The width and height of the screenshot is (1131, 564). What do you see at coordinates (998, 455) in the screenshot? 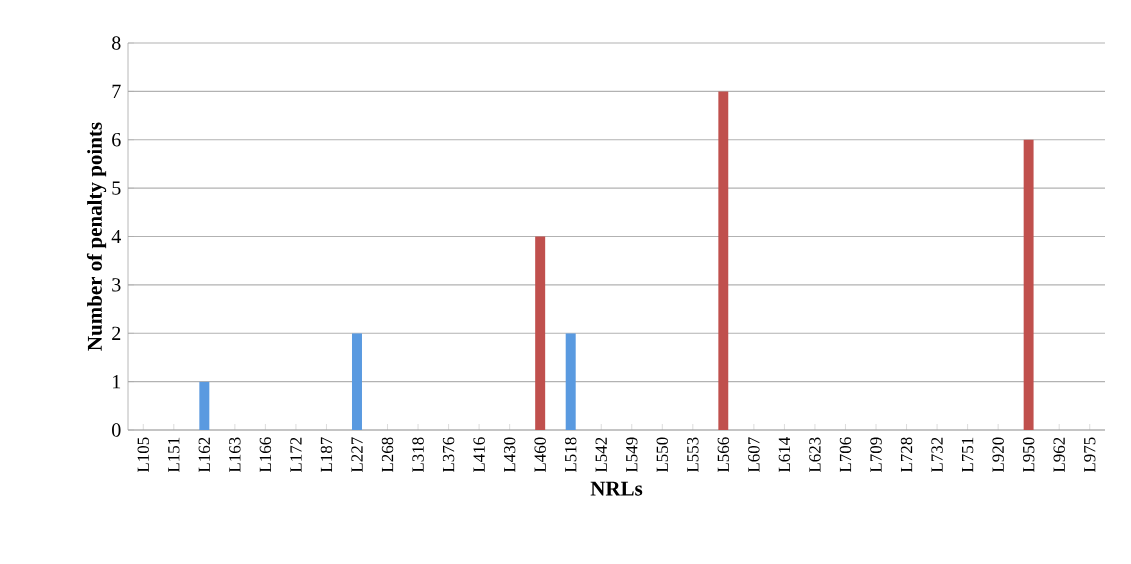
I see `x-tick-label: L920` at bounding box center [998, 455].